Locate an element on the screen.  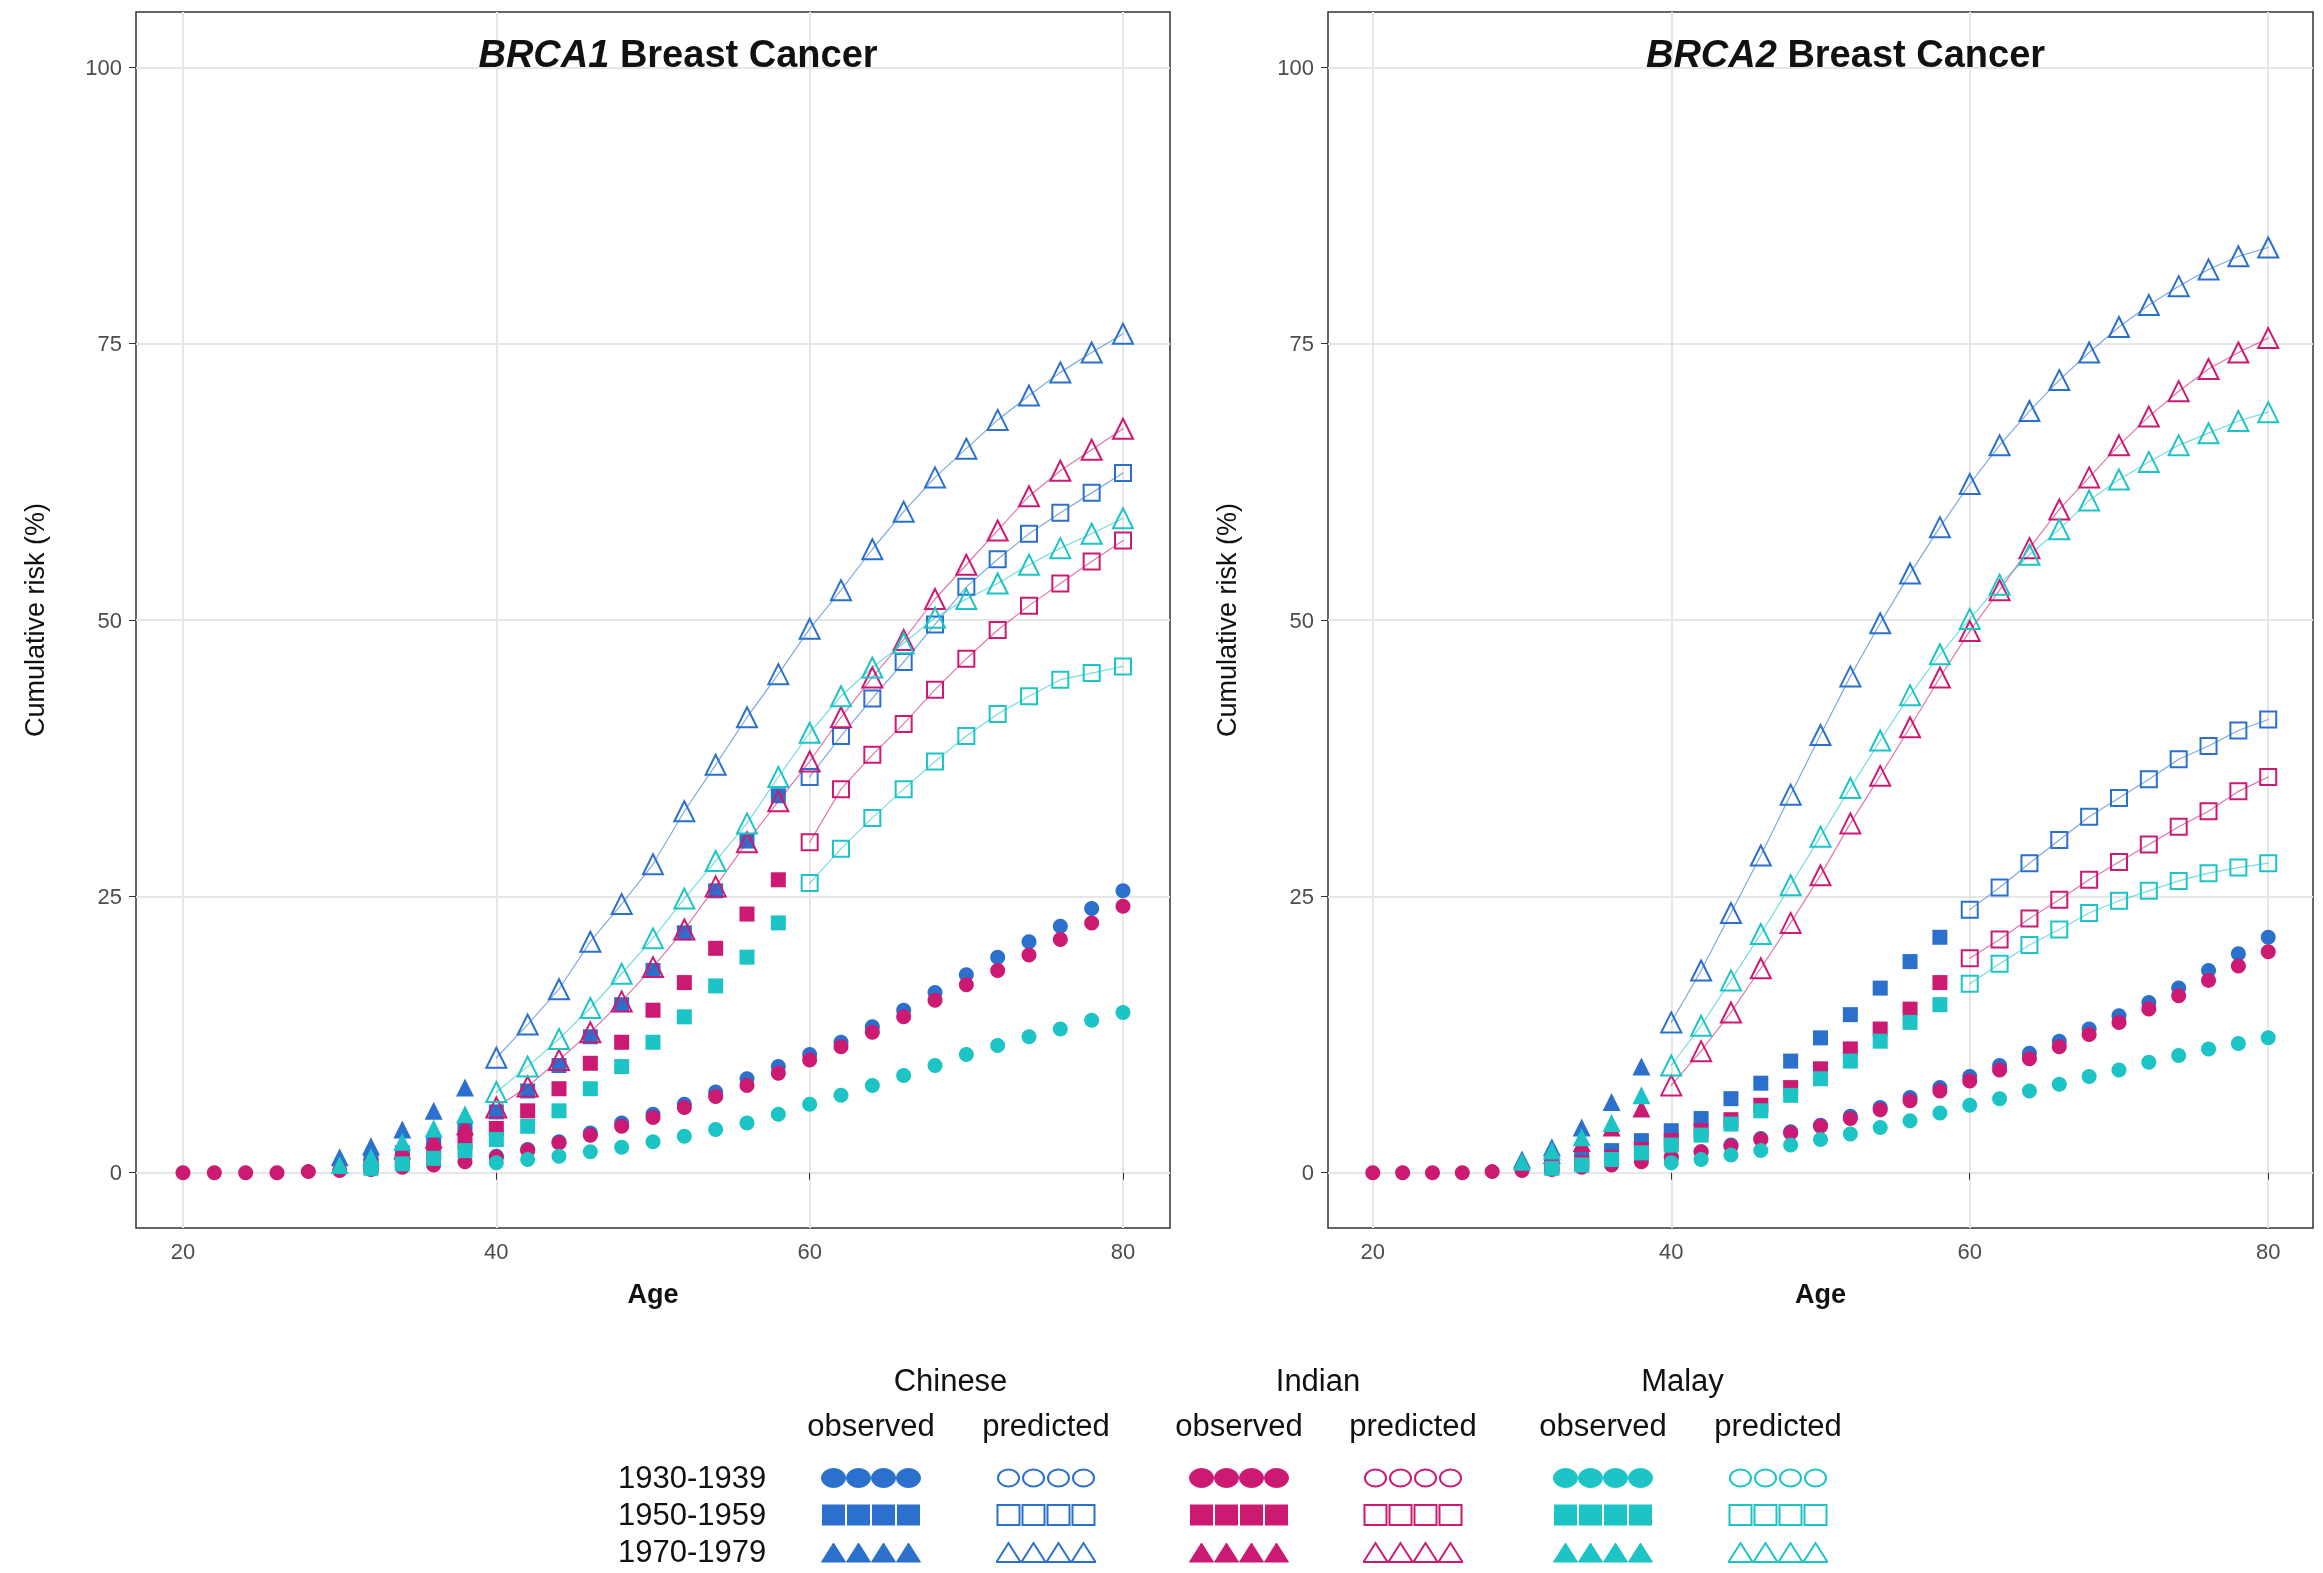
y-tick-label: 100 is located at coordinates (103, 67).